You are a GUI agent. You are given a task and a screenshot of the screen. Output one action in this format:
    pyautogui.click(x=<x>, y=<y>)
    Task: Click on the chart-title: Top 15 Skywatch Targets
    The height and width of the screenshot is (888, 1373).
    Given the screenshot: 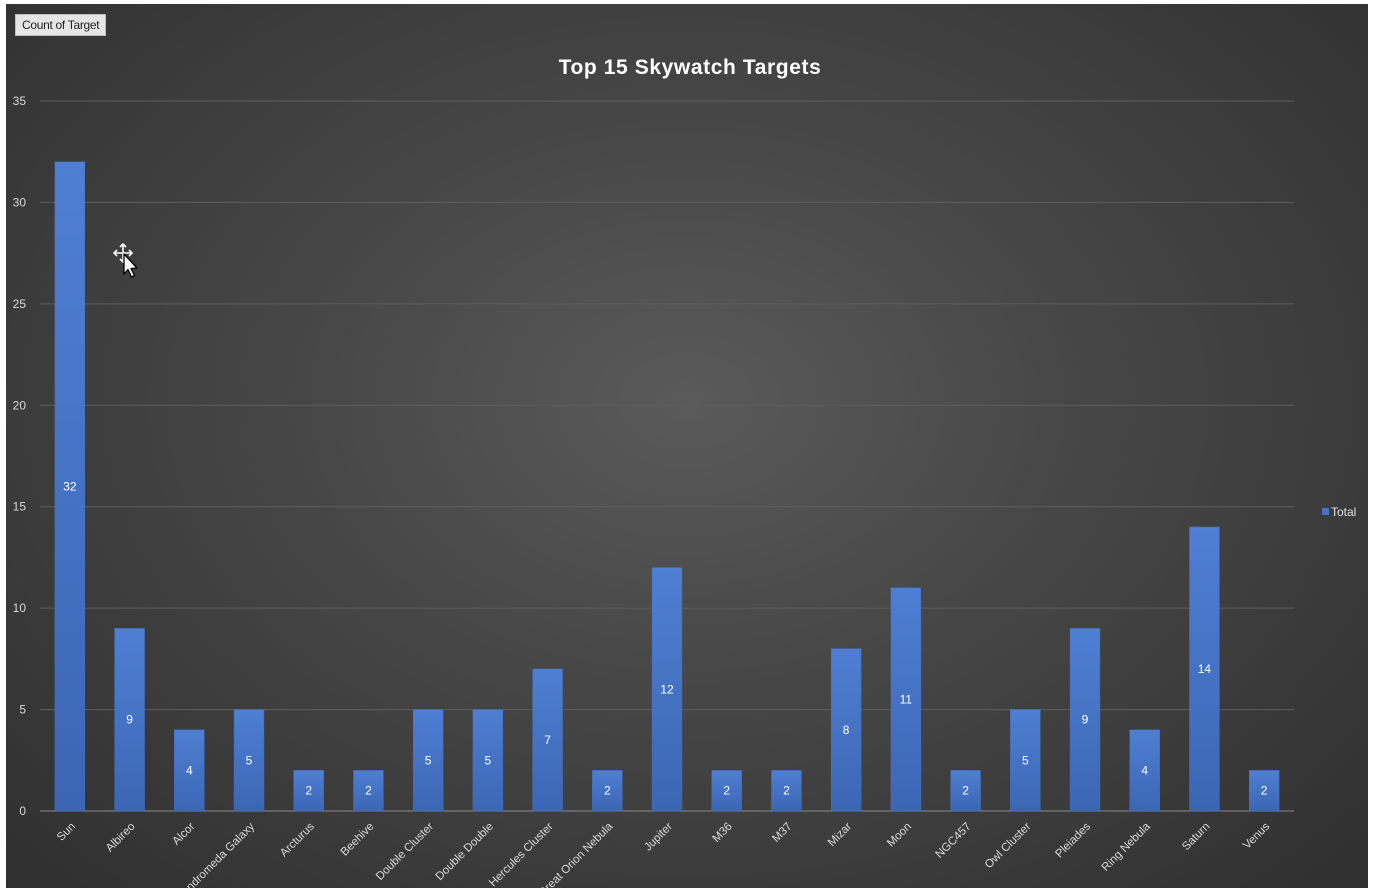 What is the action you would take?
    pyautogui.click(x=690, y=67)
    